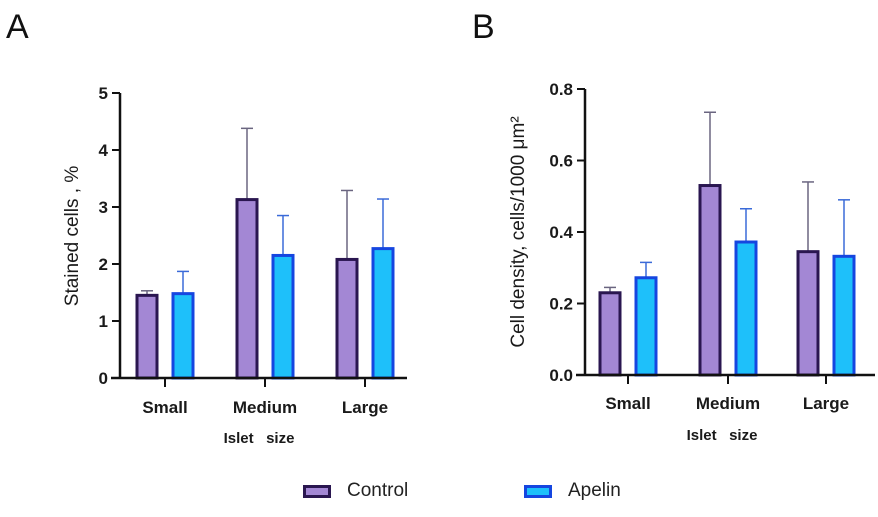  Describe the element at coordinates (518, 231) in the screenshot. I see `y-axis-title: Cell density, cells/1000 μm²` at that location.